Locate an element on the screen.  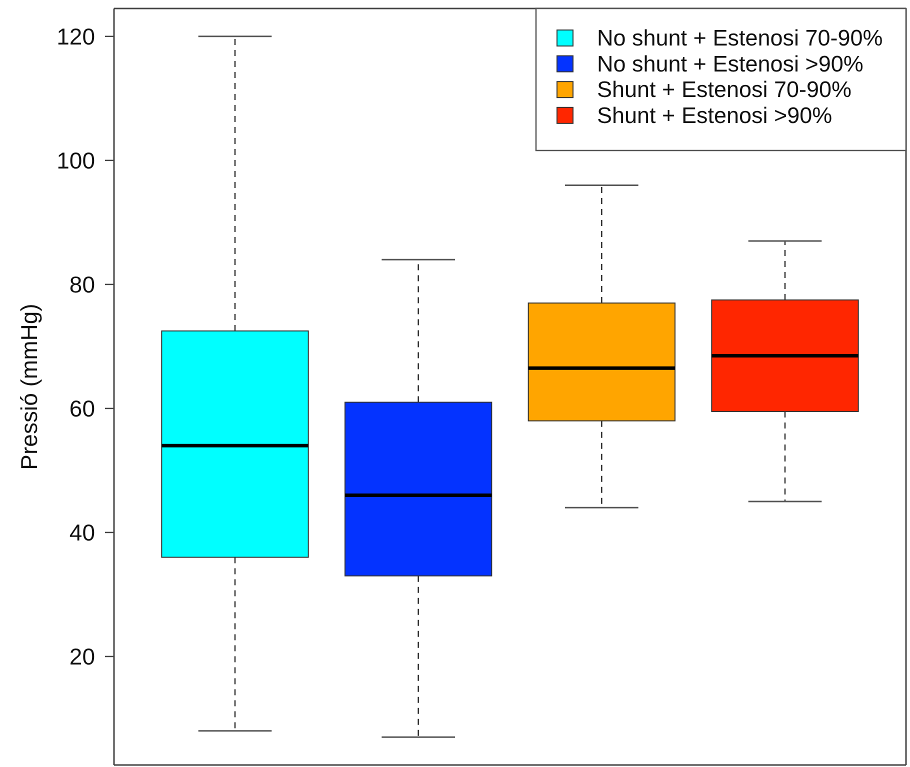
legend-label: Shunt + Estenosi 70-90% is located at coordinates (724, 89).